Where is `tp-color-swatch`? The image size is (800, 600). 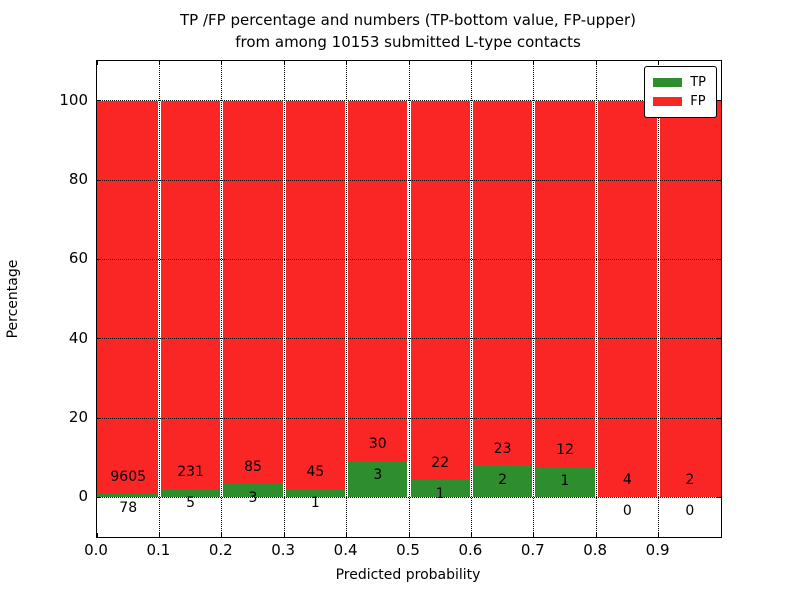 tp-color-swatch is located at coordinates (668, 82).